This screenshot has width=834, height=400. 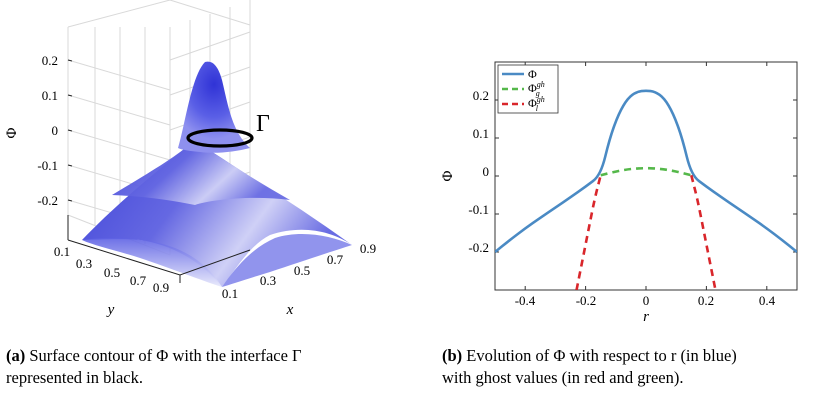 What do you see at coordinates (452, 355) in the screenshot?
I see `caption-b-tag: (b)` at bounding box center [452, 355].